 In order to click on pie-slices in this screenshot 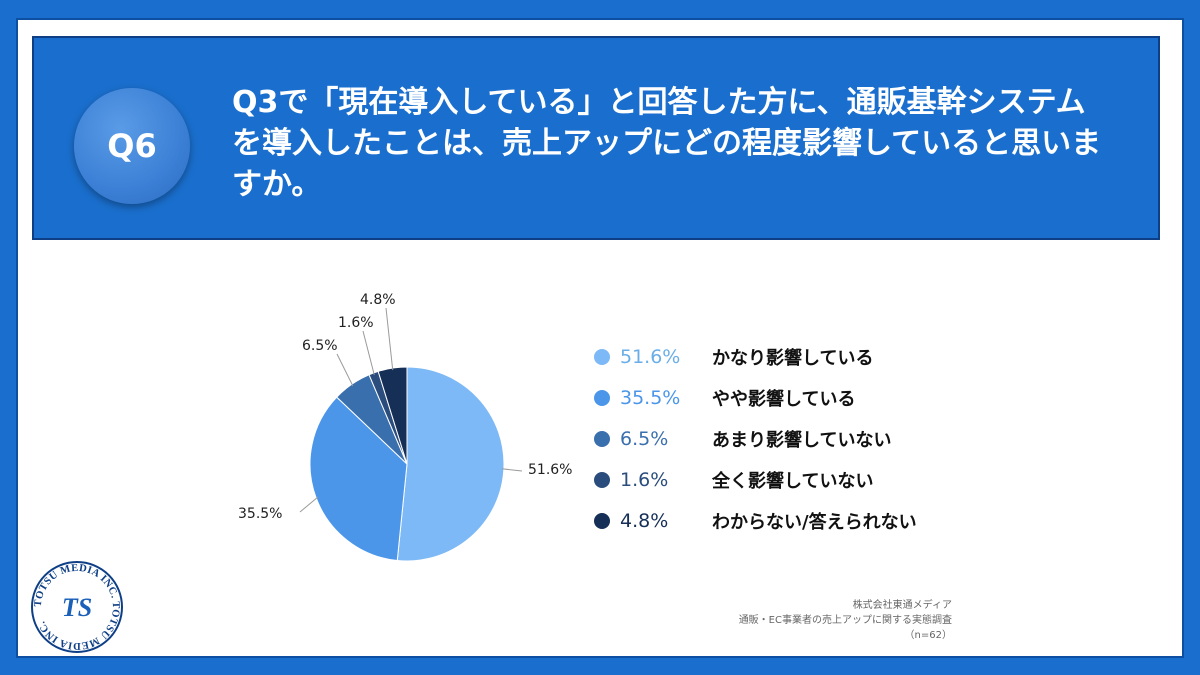, I will do `click(407, 464)`.